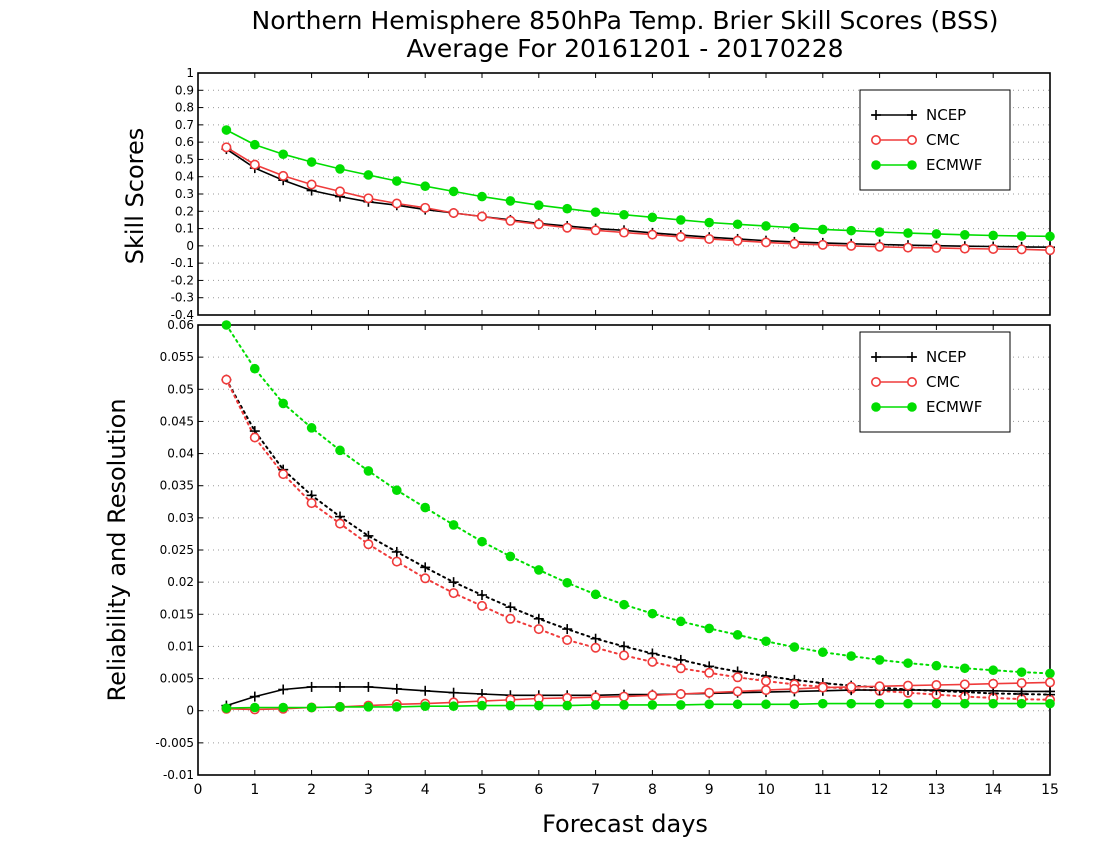 The width and height of the screenshot is (1100, 854). I want to click on top-y-tick-label: -0.3, so click(182, 298).